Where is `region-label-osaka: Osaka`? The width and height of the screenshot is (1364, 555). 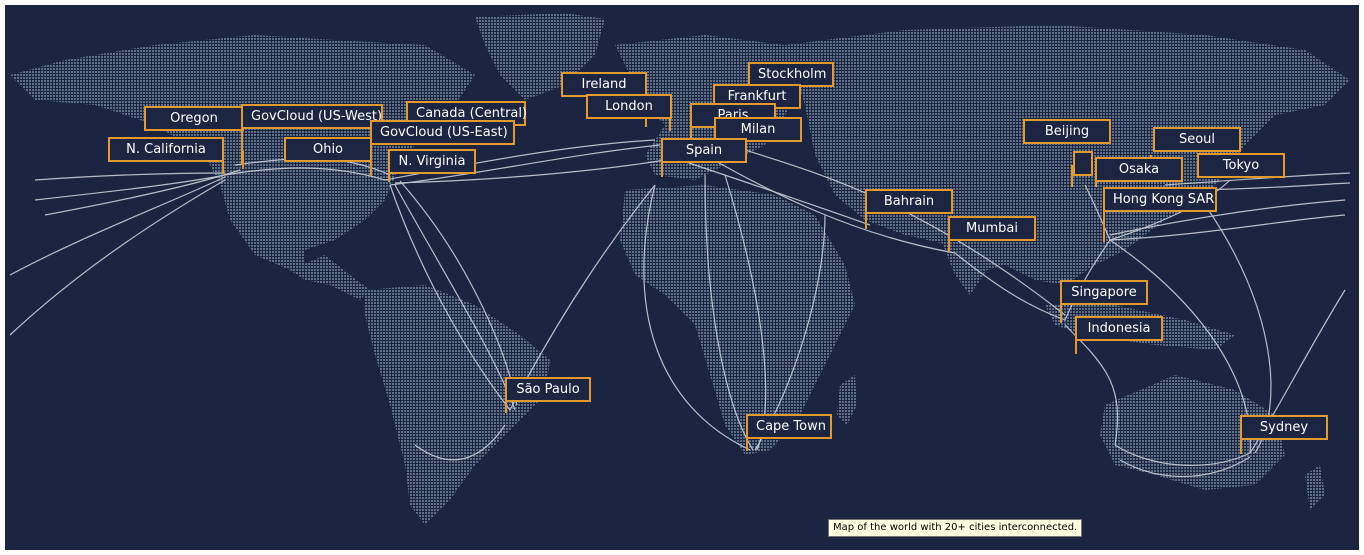 region-label-osaka: Osaka is located at coordinates (1139, 169).